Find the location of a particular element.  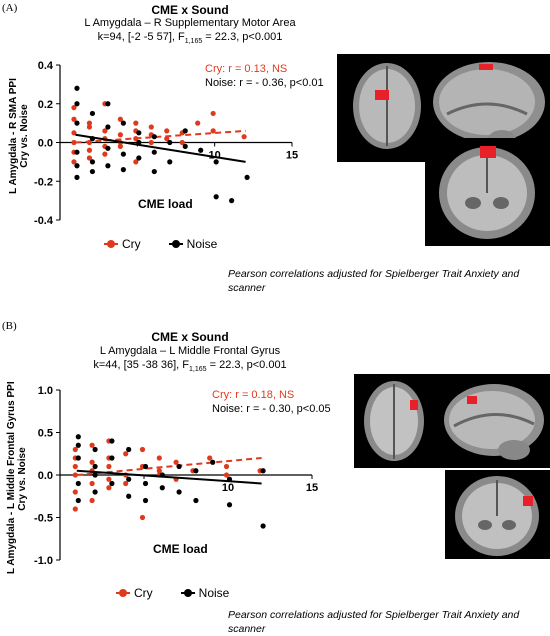

y-tick-label: 0.2 is located at coordinates (45, 105).